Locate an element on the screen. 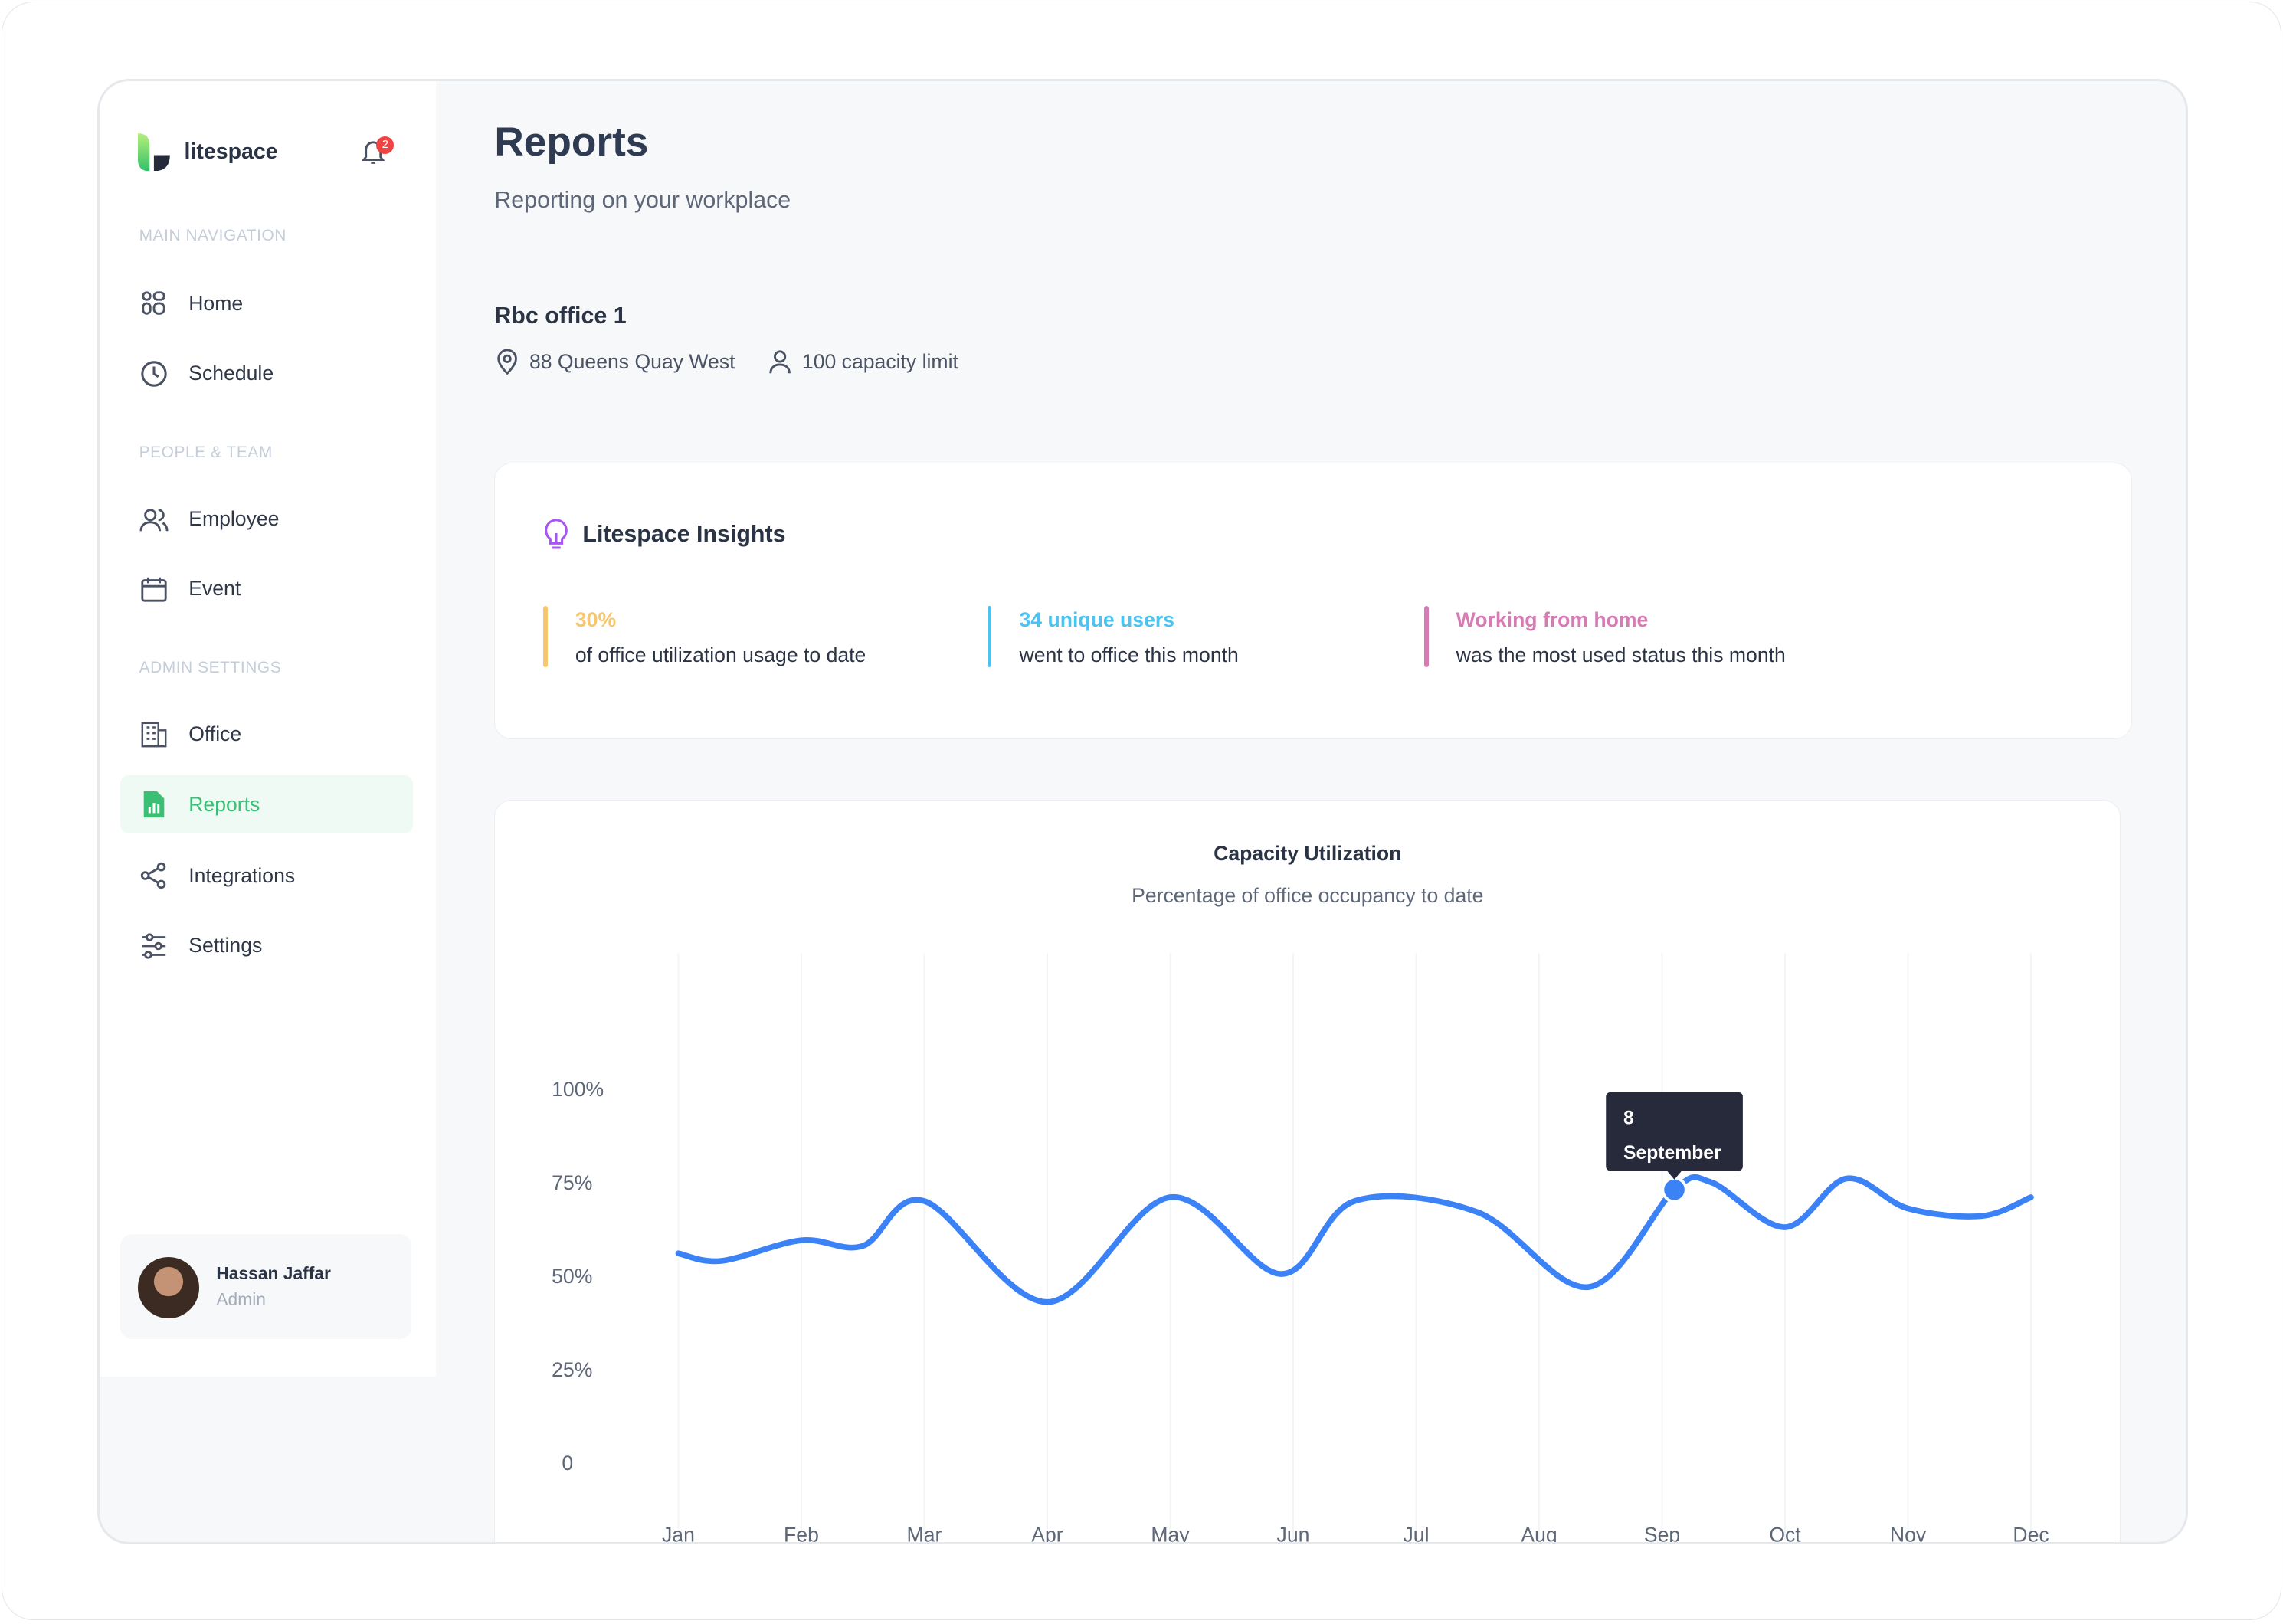 The height and width of the screenshot is (1624, 2283). office-capacity: 100 capacity limit is located at coordinates (862, 362).